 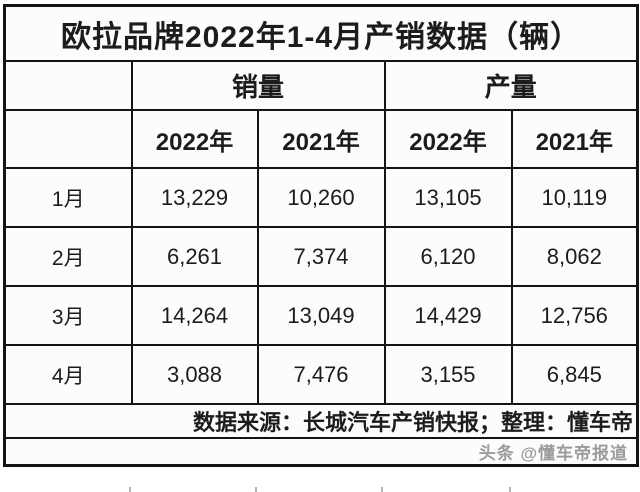 I want to click on table-row-feb: 2月 6,261 7,374 6,120 8,062, so click(x=321, y=256).